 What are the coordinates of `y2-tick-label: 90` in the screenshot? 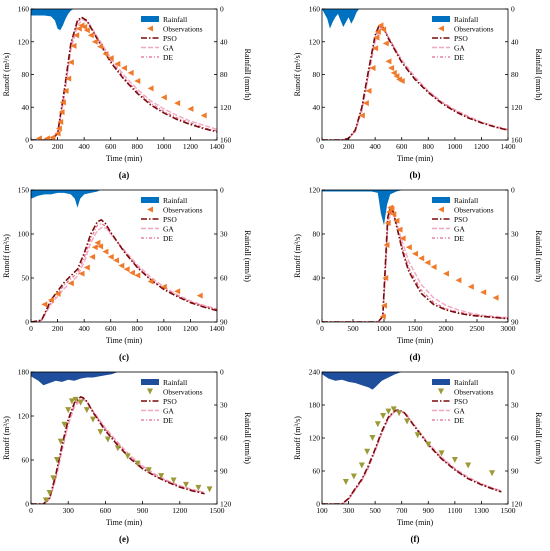 It's located at (515, 471).